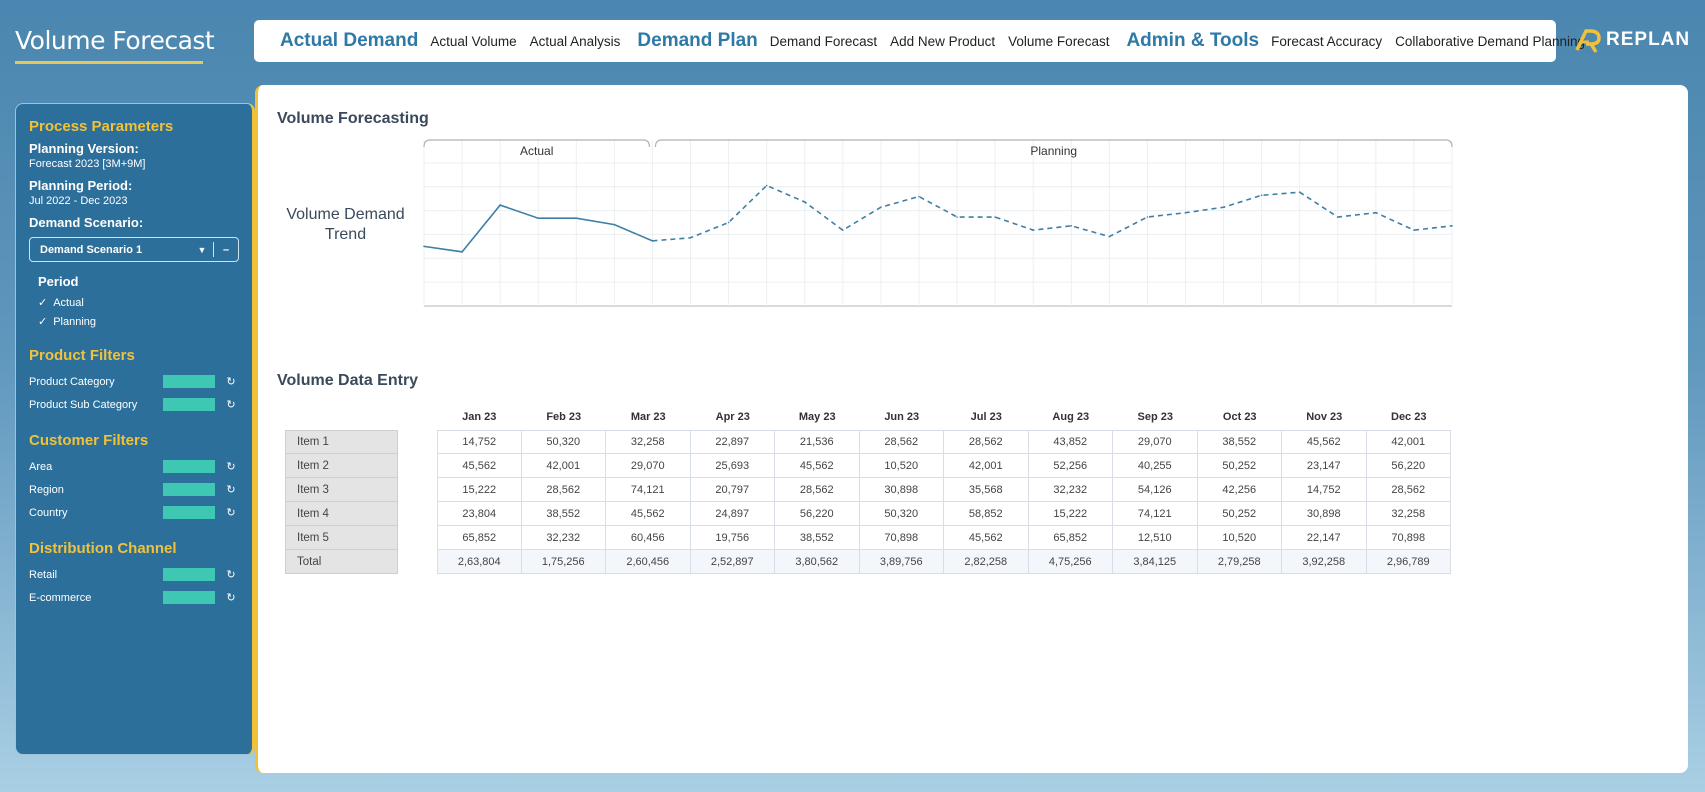  What do you see at coordinates (564, 416) in the screenshot?
I see `column-header: Feb 23` at bounding box center [564, 416].